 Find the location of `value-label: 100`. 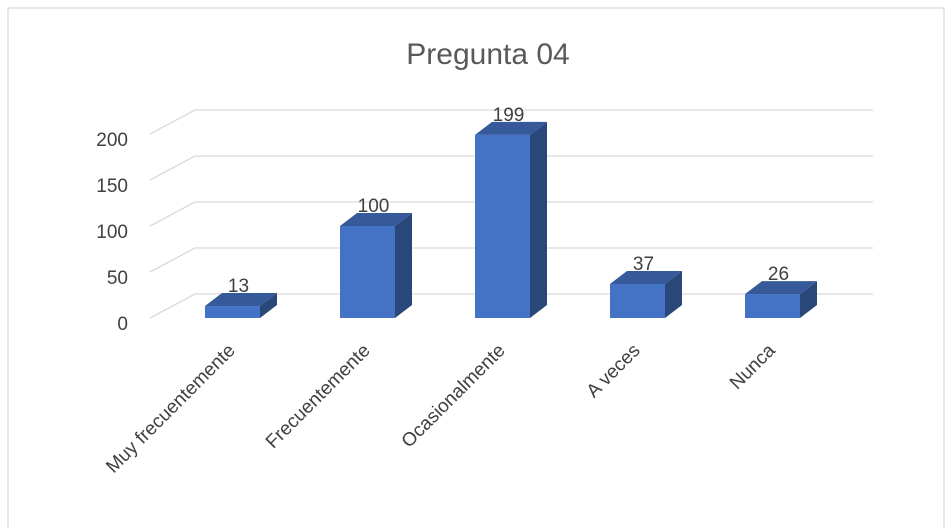

value-label: 100 is located at coordinates (374, 206).